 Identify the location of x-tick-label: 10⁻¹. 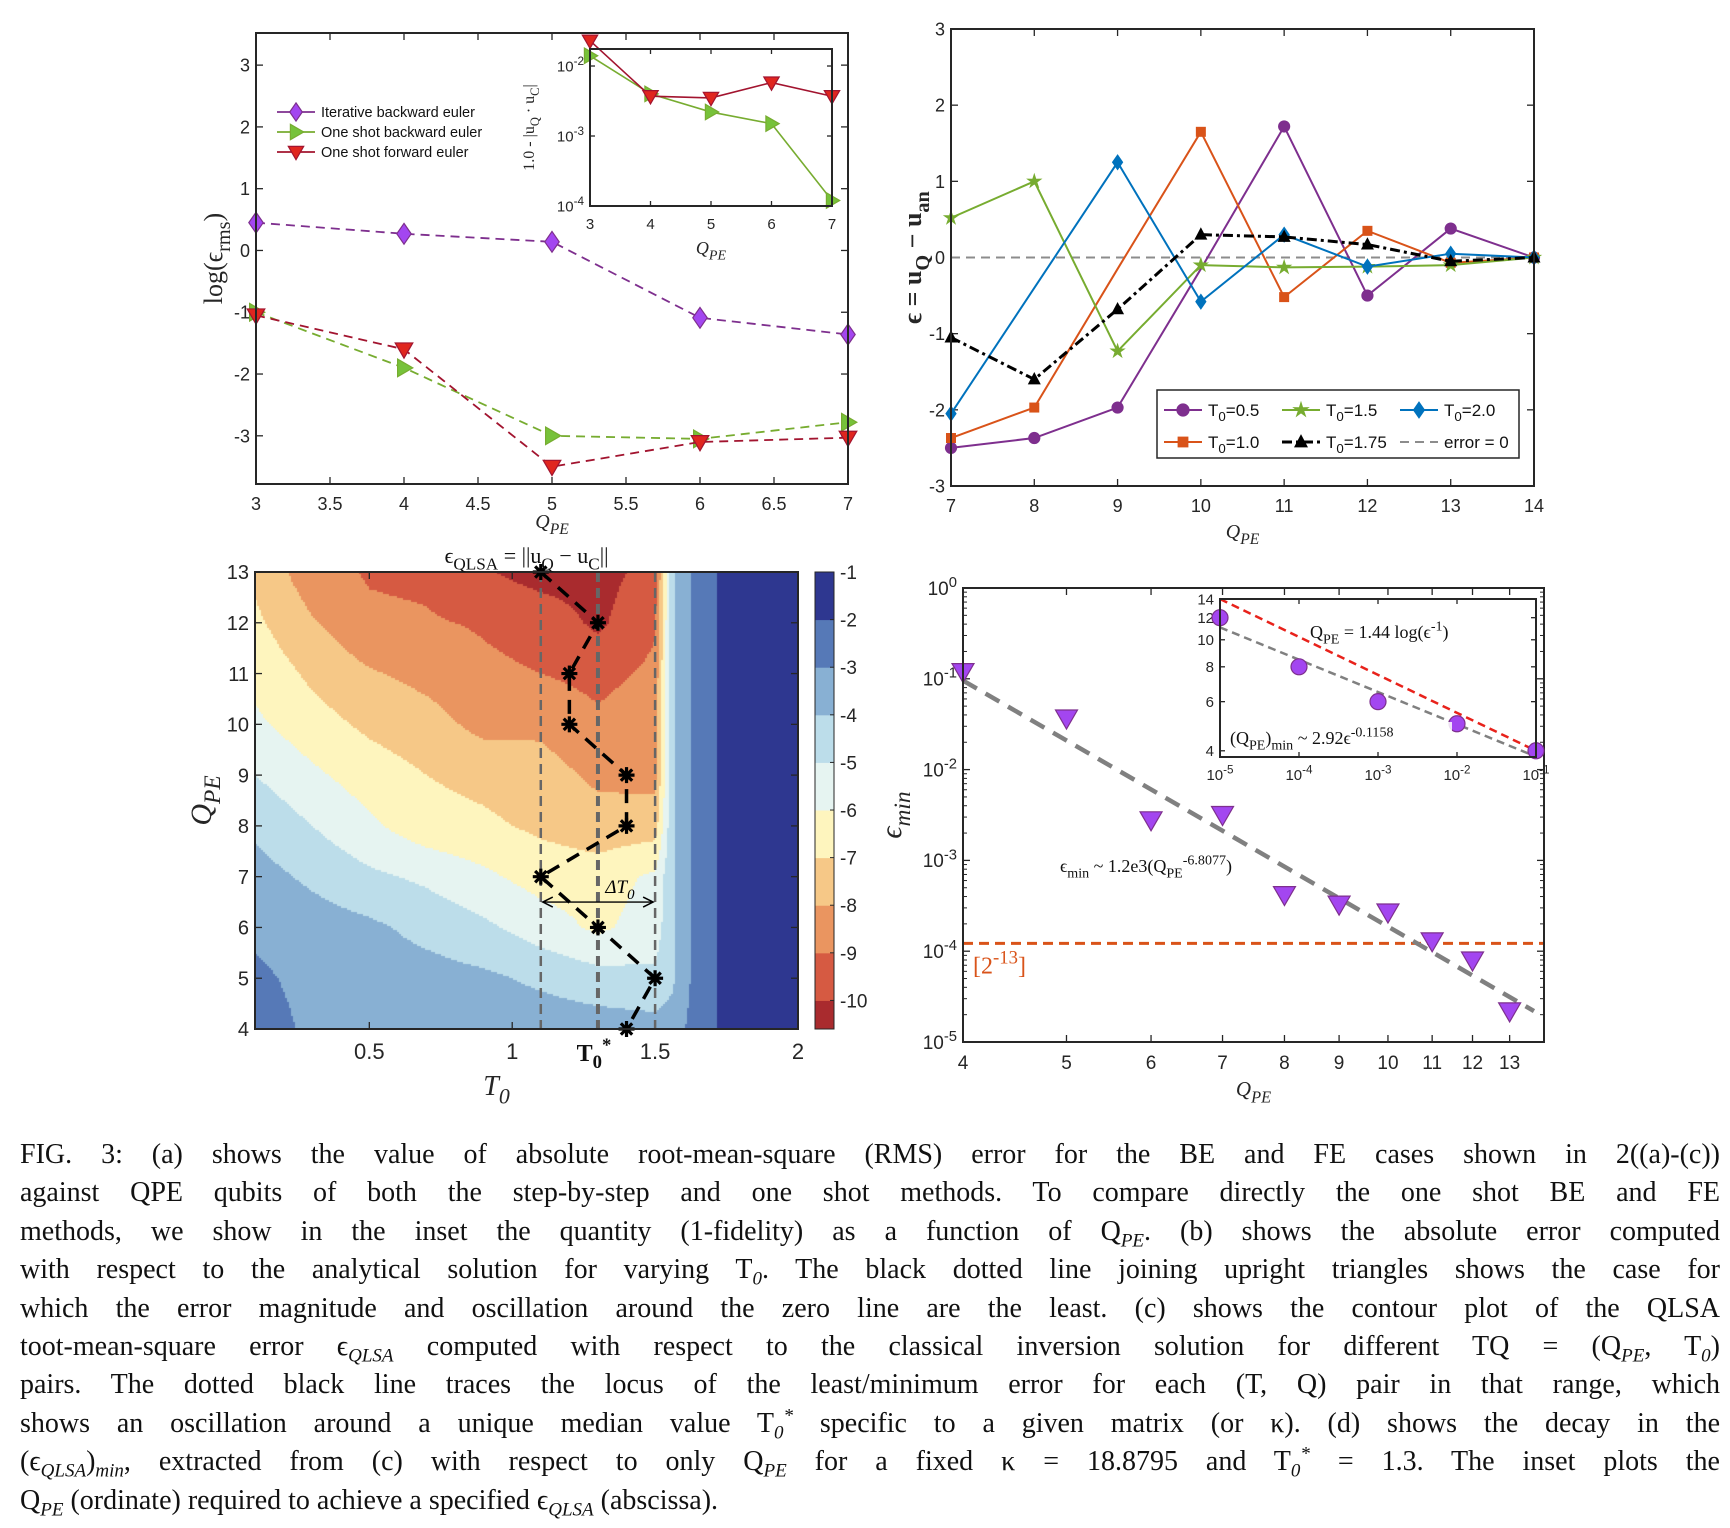
(1535, 774).